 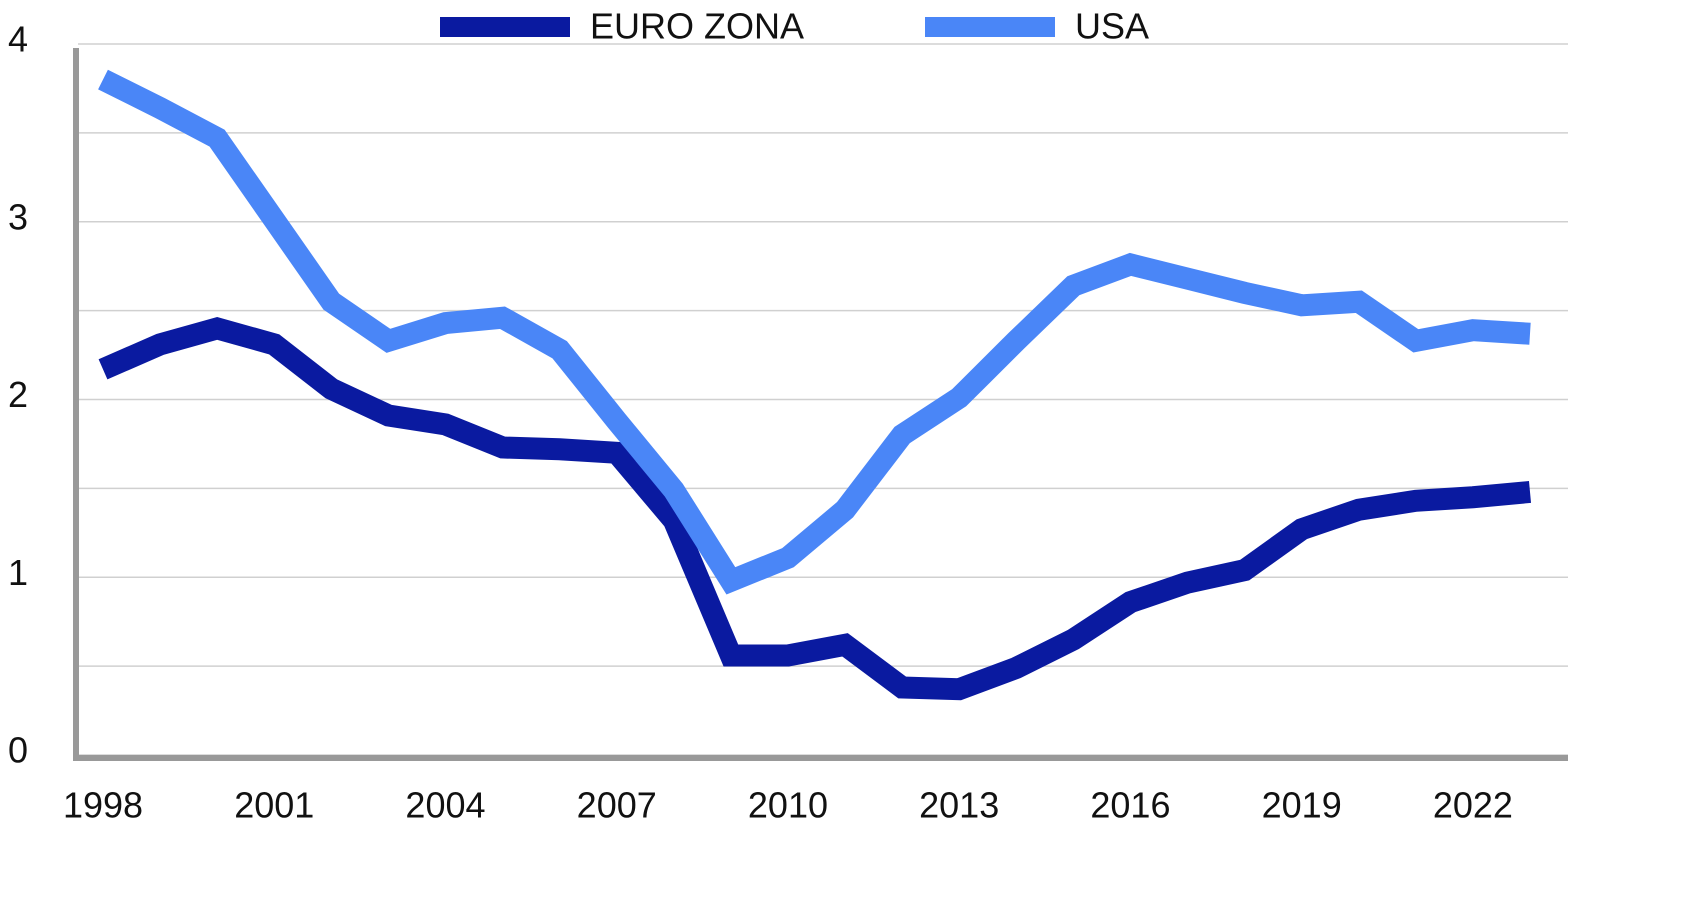 What do you see at coordinates (18, 394) in the screenshot?
I see `y-tick-label: 2` at bounding box center [18, 394].